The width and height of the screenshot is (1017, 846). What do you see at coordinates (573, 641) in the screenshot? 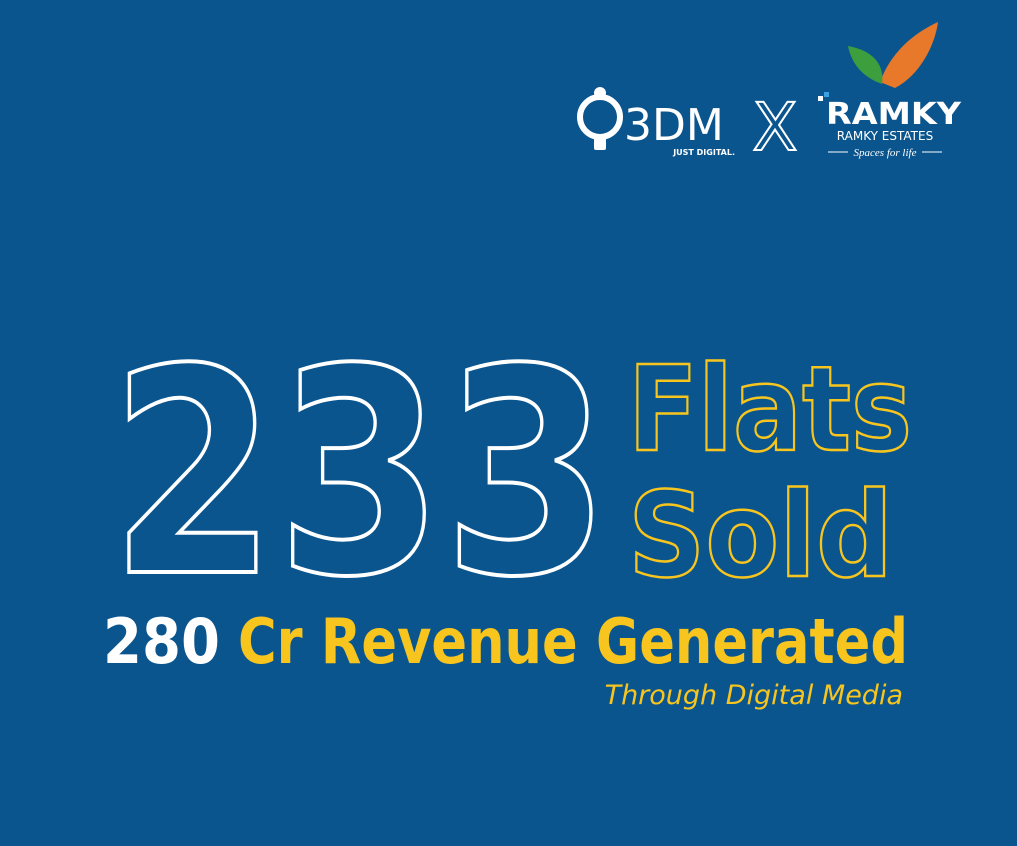
I see `revenue-text: Cr Revenue Generated` at bounding box center [573, 641].